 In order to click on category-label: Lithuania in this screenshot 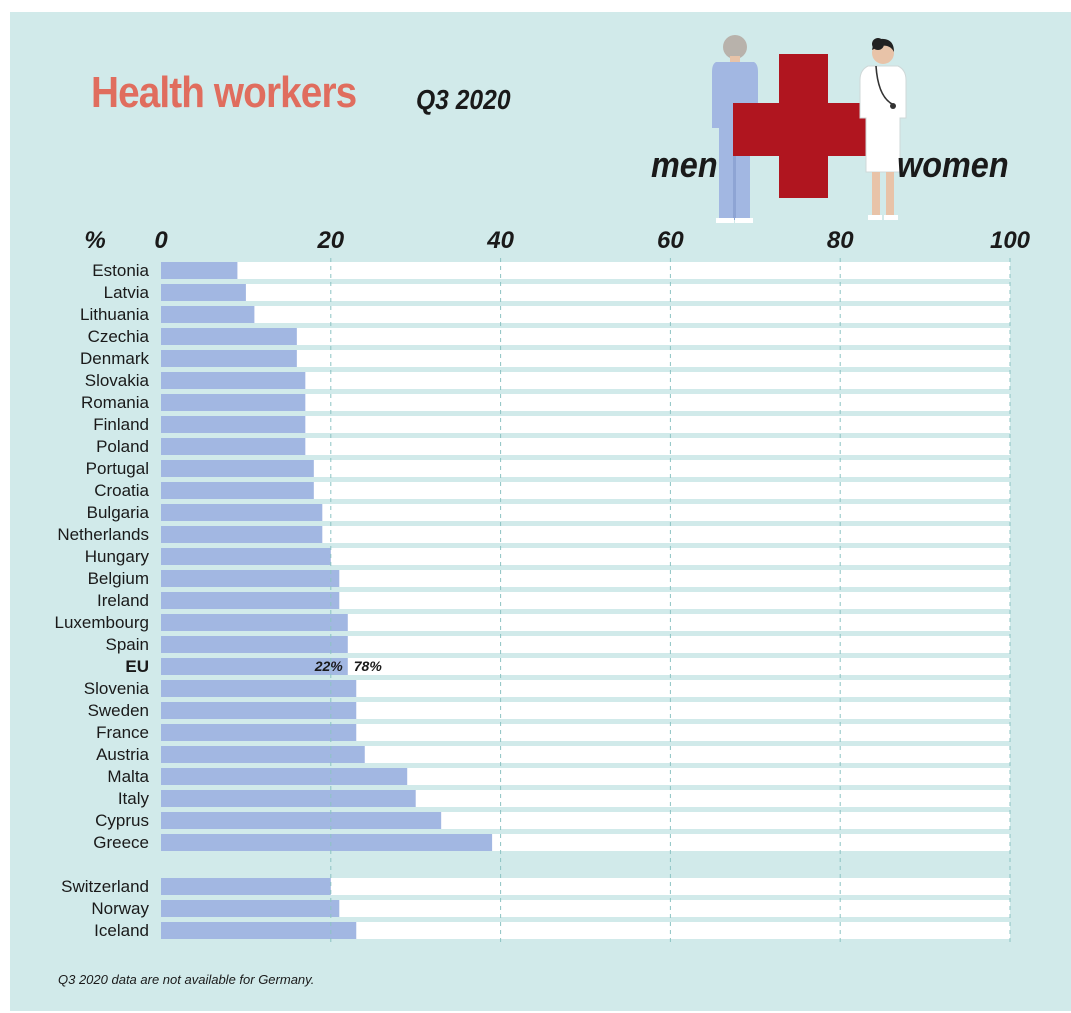, I will do `click(115, 314)`.